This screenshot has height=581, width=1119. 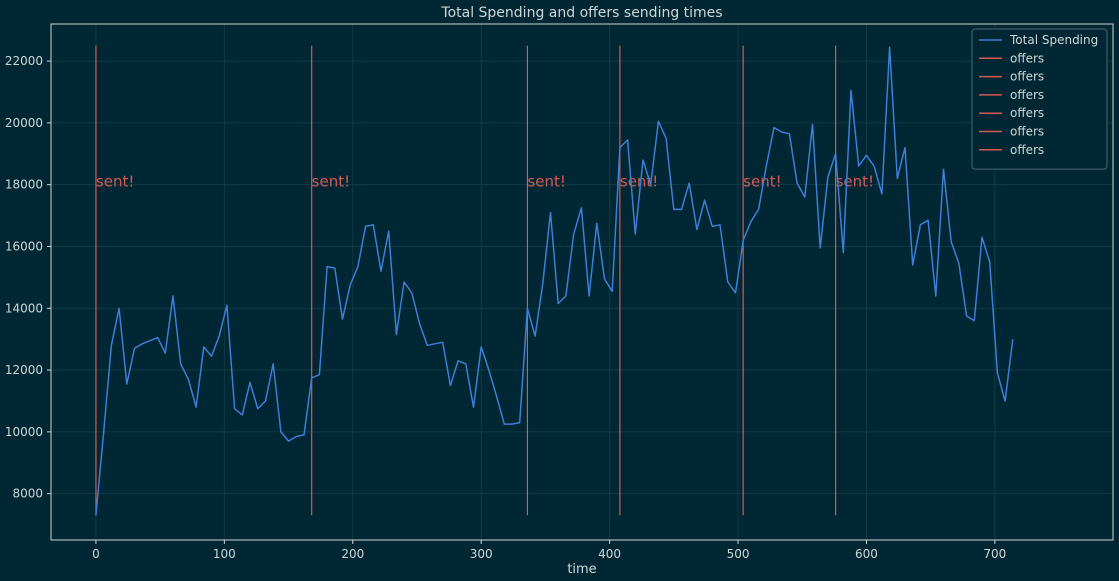 What do you see at coordinates (28, 277) in the screenshot?
I see `y-axis-ticks: 8000 10000 12000 14000 16000 18000 20000 22000` at bounding box center [28, 277].